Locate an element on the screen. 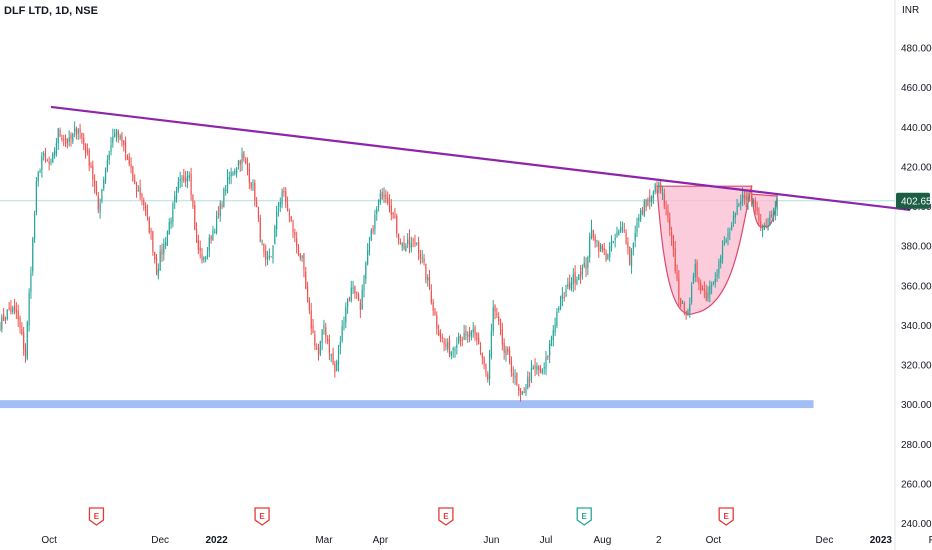 This screenshot has height=550, width=932. x-tick-label: Jul is located at coordinates (546, 540).